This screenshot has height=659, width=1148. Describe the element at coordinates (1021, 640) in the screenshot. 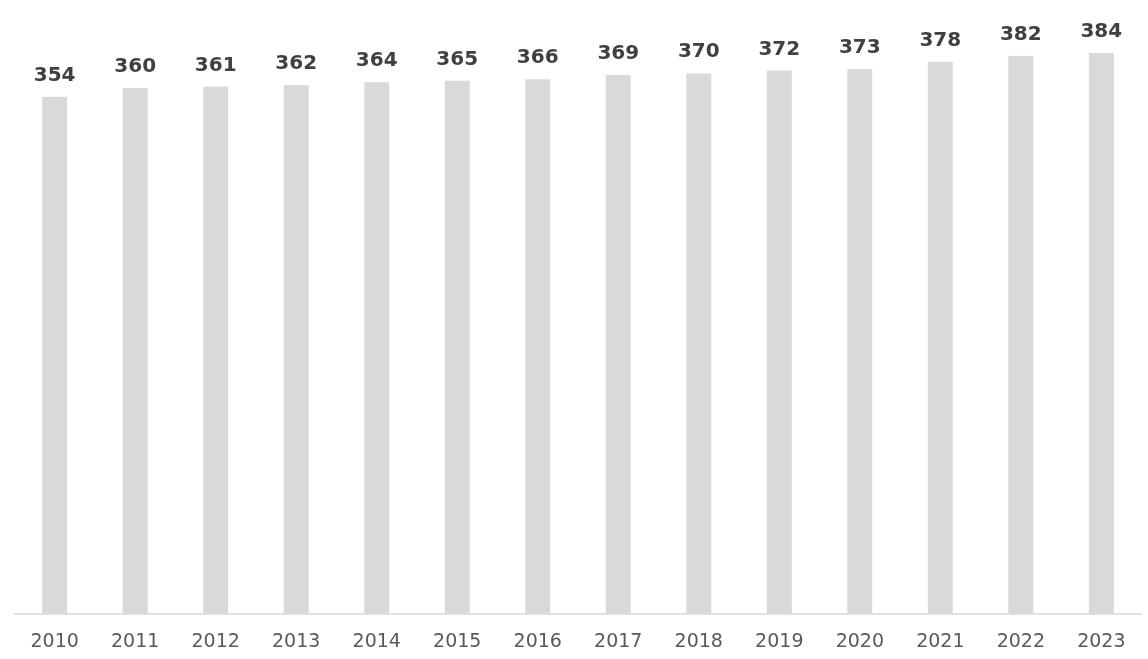

I see `x-tick-label: 2022` at that location.